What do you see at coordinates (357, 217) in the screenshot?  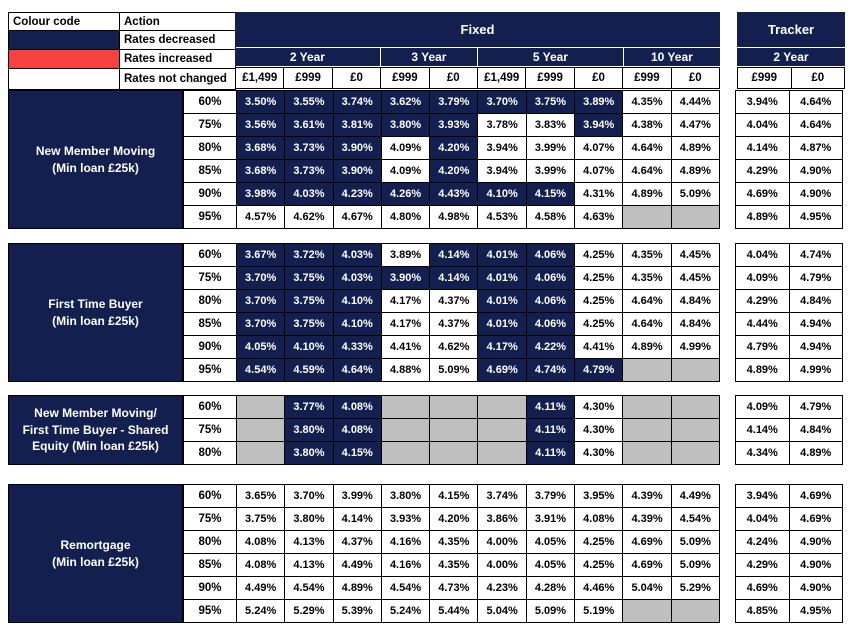 I see `rate-cell: 4.67%` at bounding box center [357, 217].